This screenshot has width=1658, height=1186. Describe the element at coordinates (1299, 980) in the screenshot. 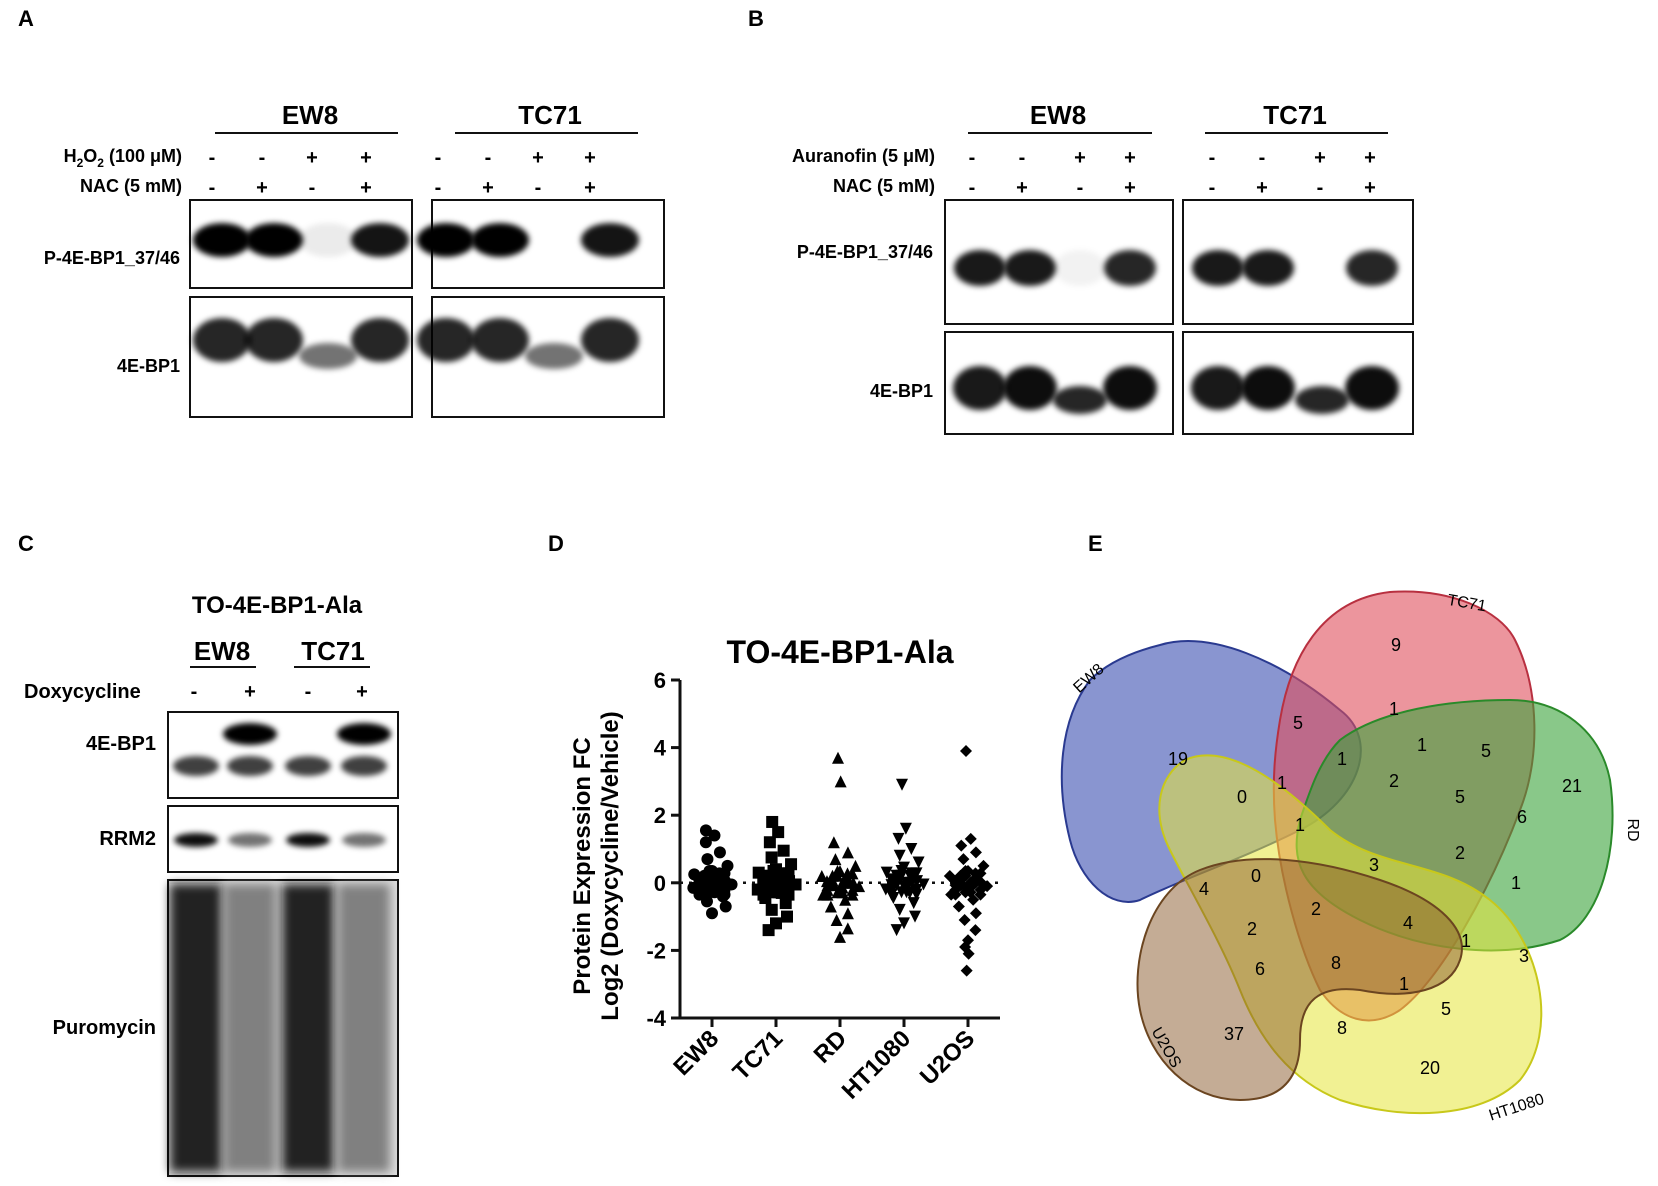

I see `venn-set-u2os` at that location.